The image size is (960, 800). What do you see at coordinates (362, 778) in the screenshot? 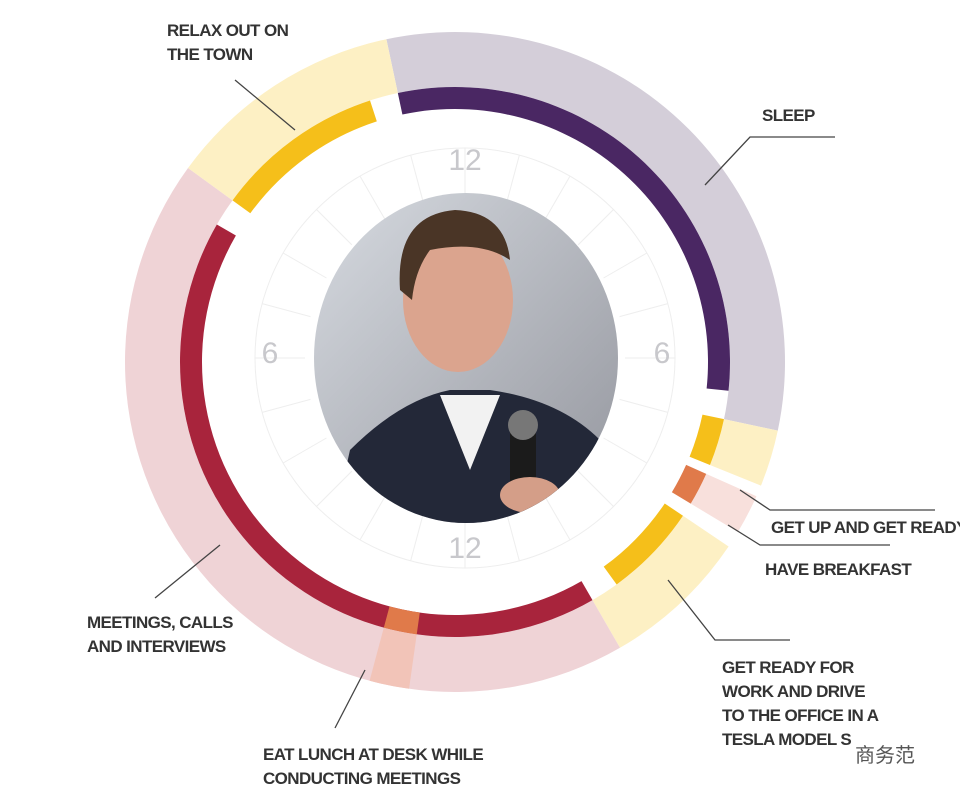
I see `label: CONDUCTING MEETINGS` at bounding box center [362, 778].